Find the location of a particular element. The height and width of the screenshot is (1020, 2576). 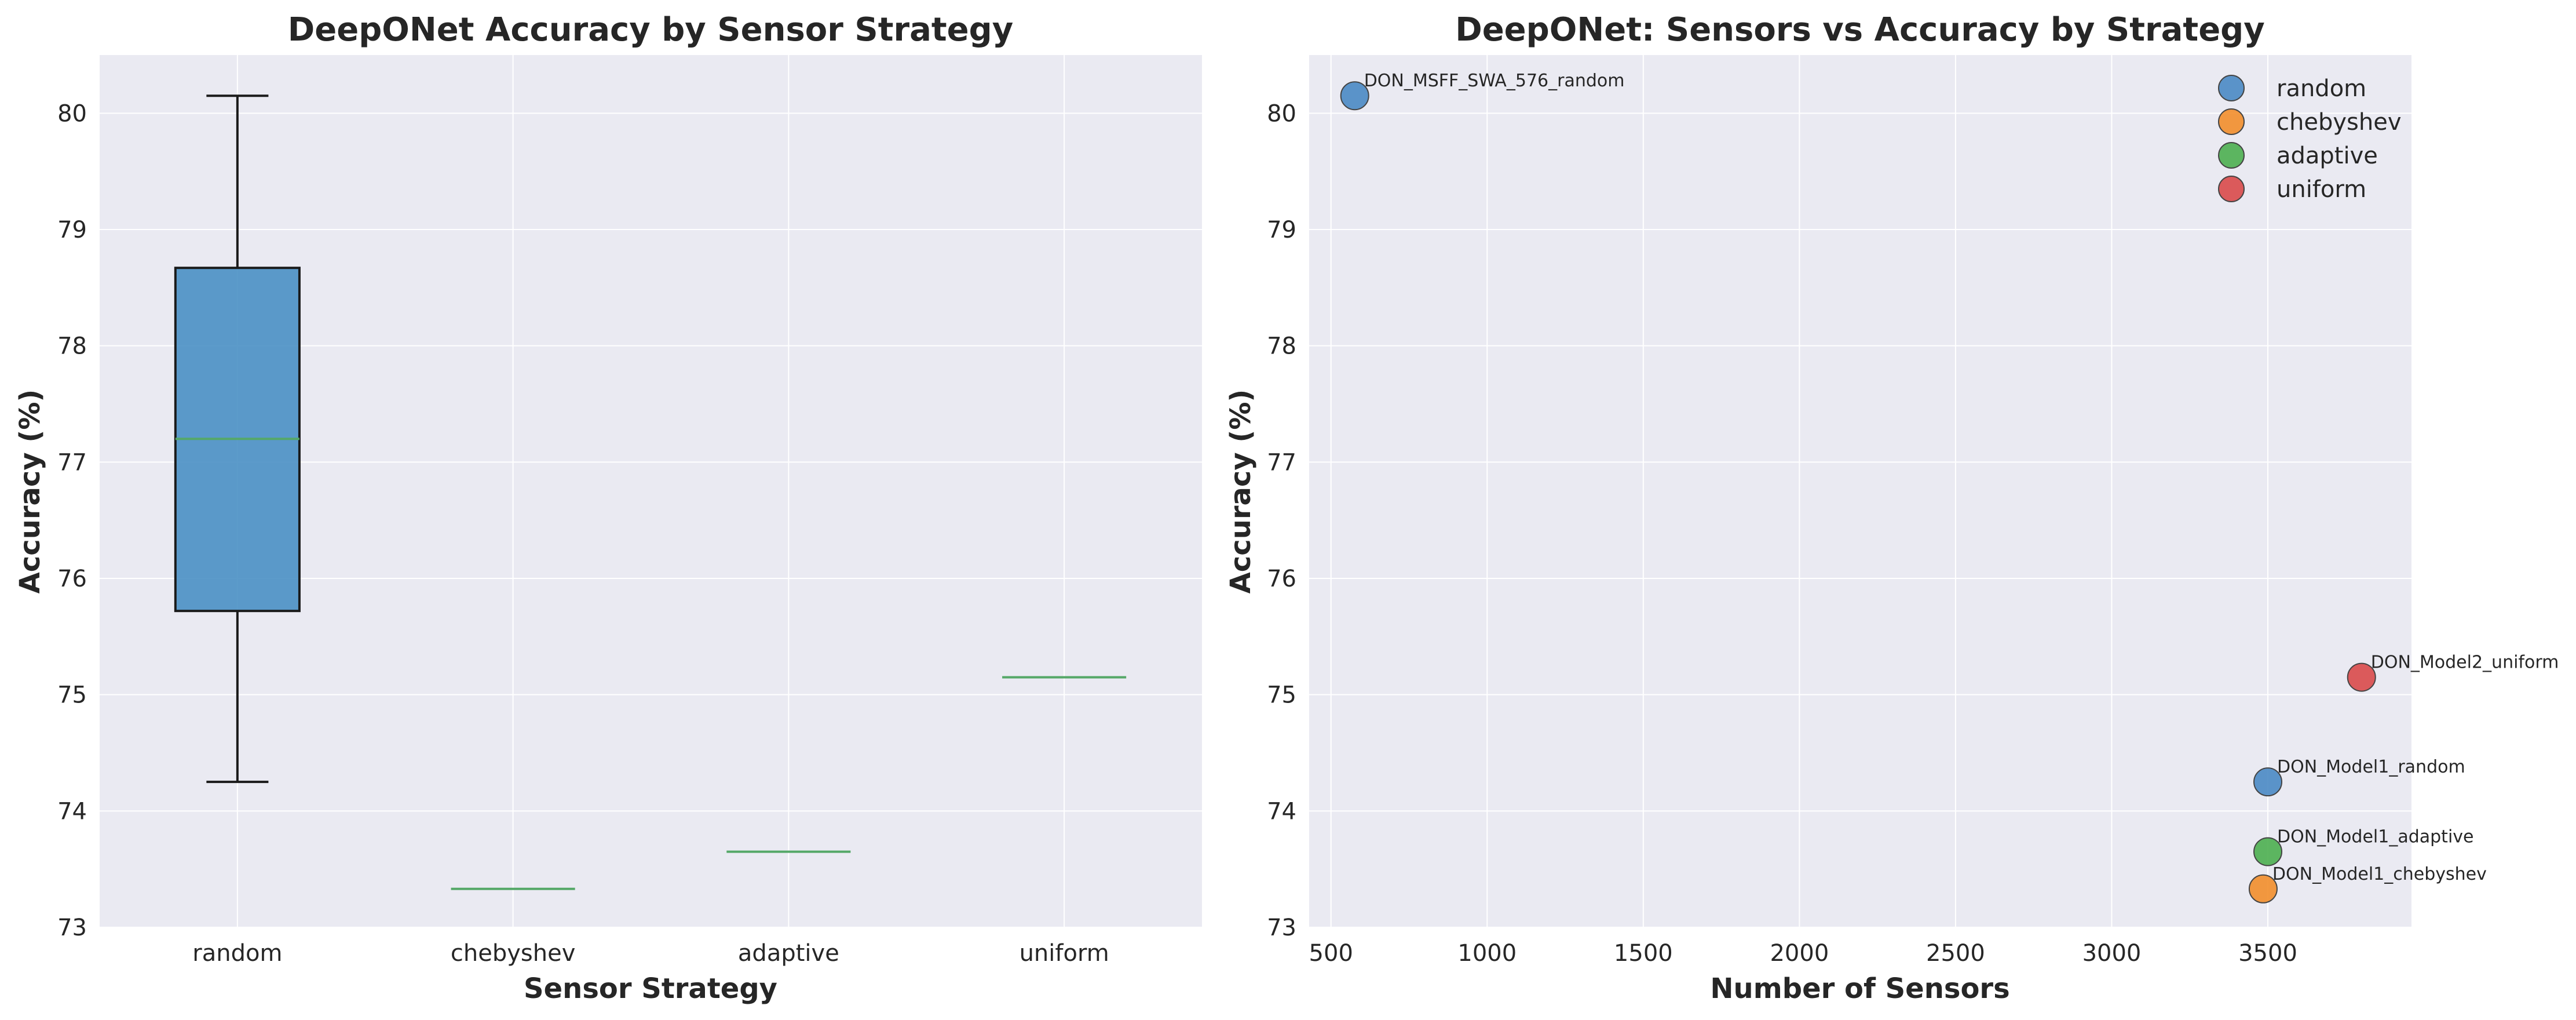

scatter-x-tick-label: 1000 is located at coordinates (1487, 954).